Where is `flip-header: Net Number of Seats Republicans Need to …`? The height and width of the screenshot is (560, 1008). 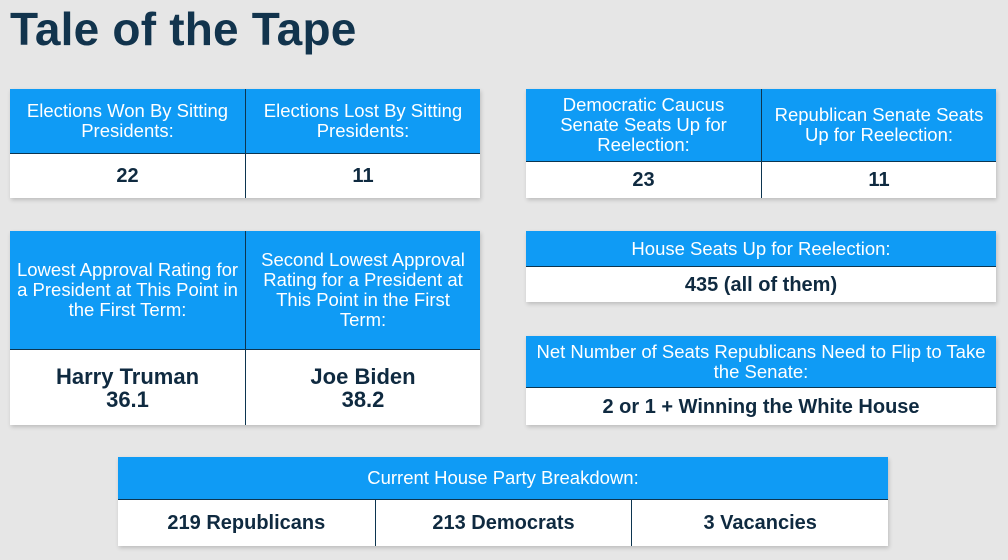
flip-header: Net Number of Seats Republicans Need to … is located at coordinates (761, 362).